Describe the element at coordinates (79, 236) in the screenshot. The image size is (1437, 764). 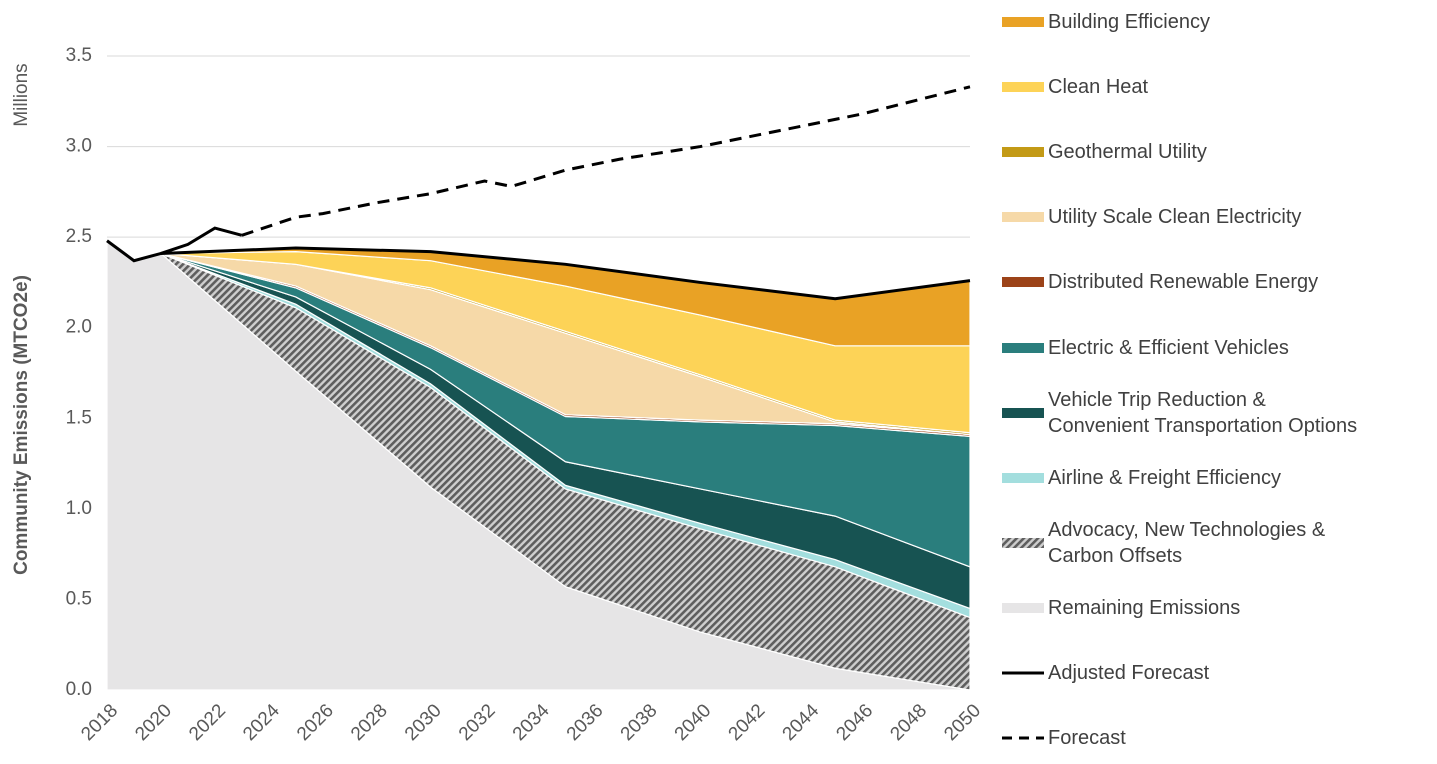
I see `y-tick-label: 2.5` at that location.